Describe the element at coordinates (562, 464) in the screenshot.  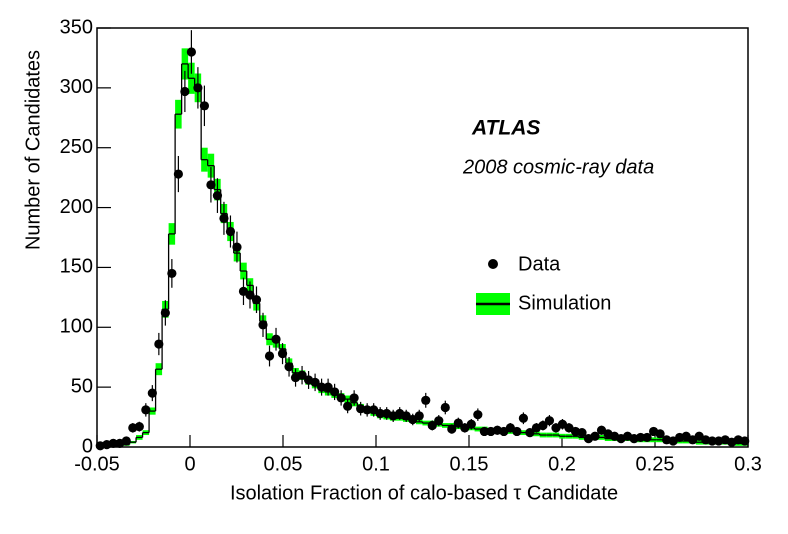
I see `x-tick-label: 0.2` at that location.